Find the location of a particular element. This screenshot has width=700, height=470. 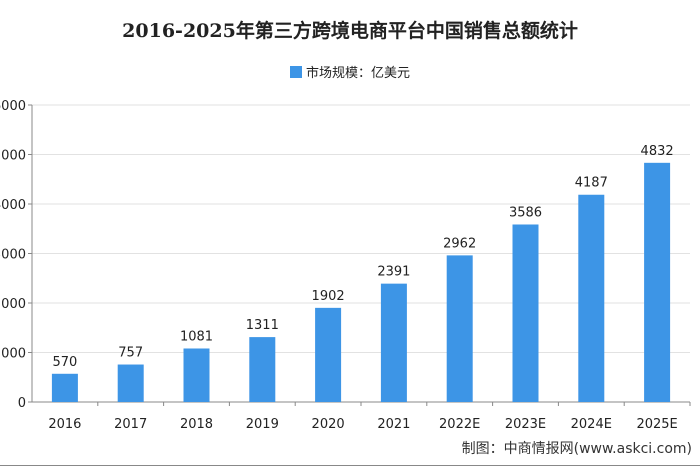

y-tick-label: 5000 is located at coordinates (13, 156).